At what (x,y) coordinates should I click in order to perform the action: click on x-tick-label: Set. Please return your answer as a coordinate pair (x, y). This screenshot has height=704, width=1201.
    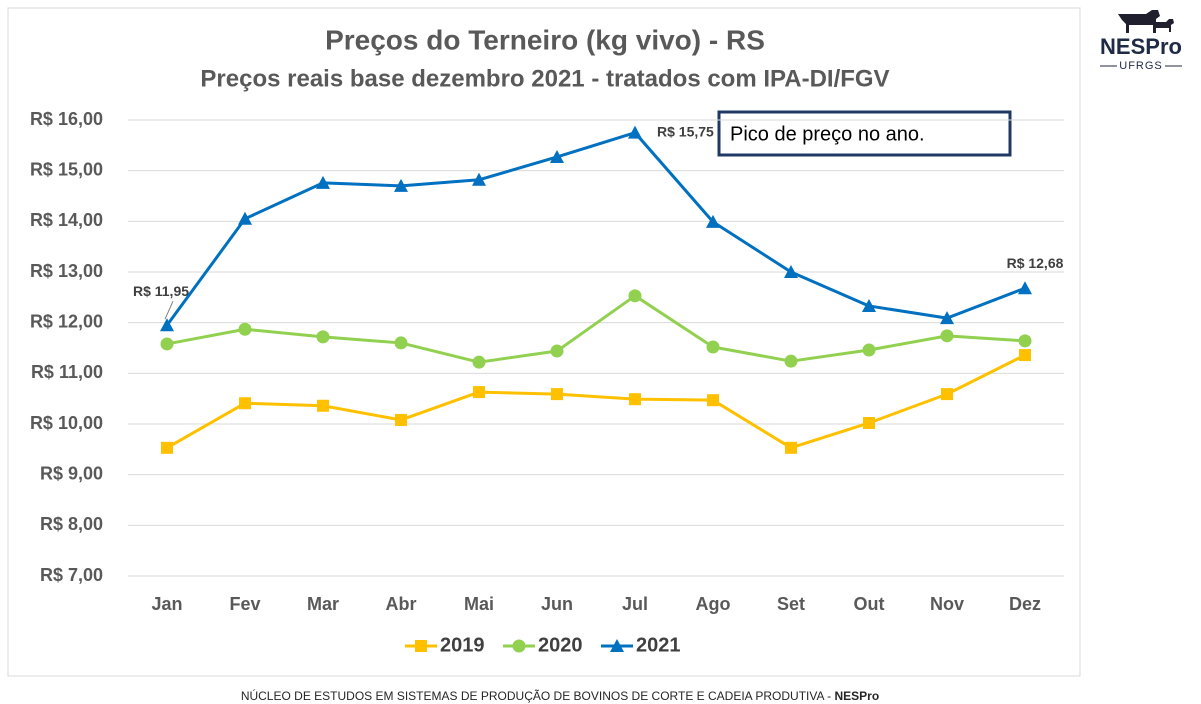
    Looking at the image, I should click on (791, 604).